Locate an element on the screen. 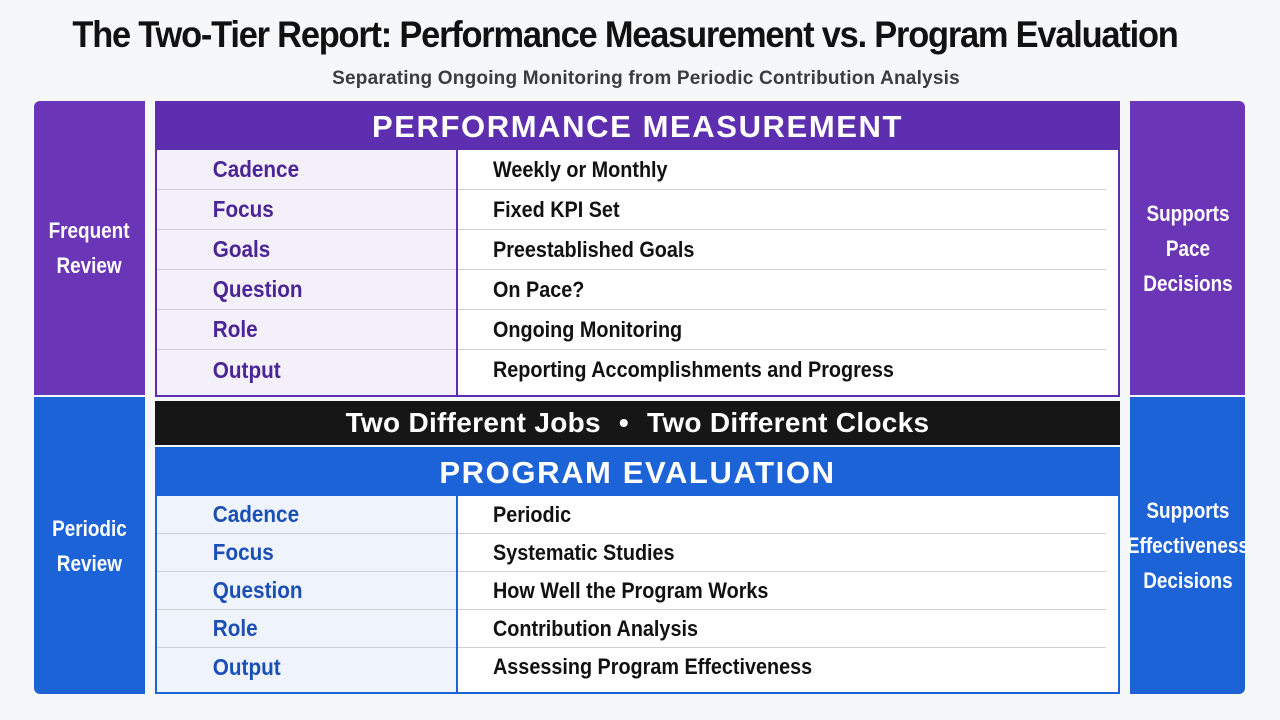 This screenshot has width=1280, height=720. program-evaluation-heading: PROGRAM EVALUATION is located at coordinates (637, 472).